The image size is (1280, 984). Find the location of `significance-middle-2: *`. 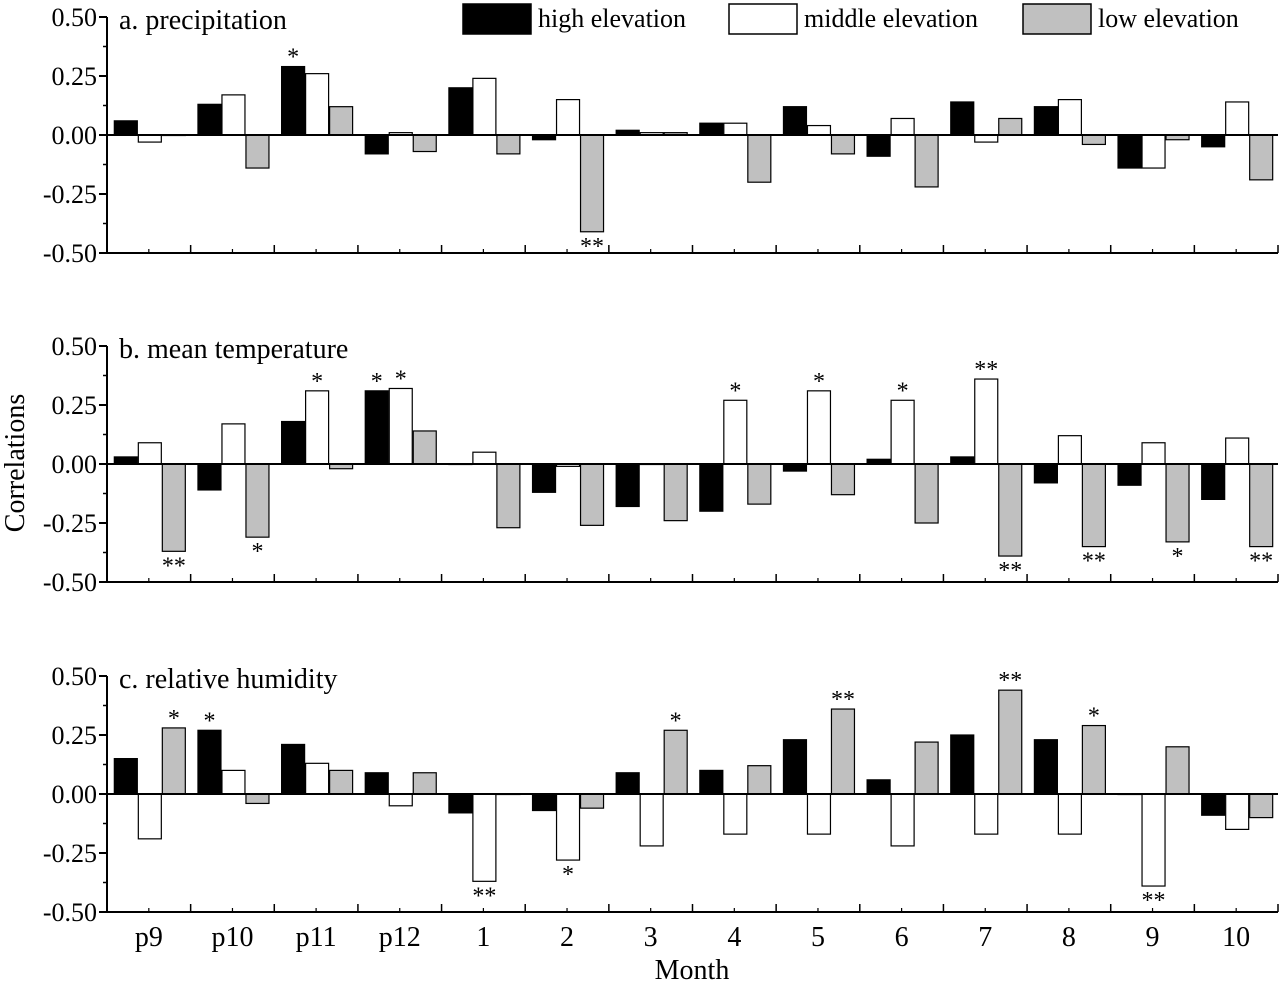

significance-middle-2: * is located at coordinates (568, 875).